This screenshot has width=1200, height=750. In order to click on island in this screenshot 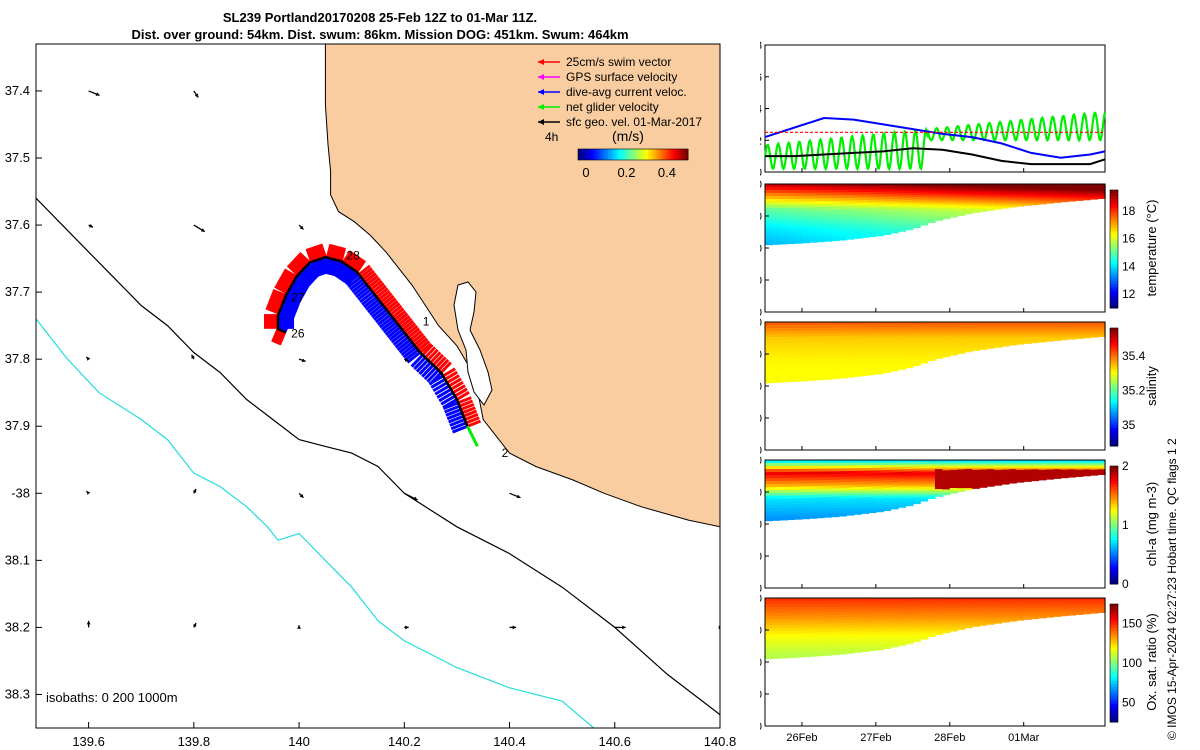, I will do `click(473, 343)`.